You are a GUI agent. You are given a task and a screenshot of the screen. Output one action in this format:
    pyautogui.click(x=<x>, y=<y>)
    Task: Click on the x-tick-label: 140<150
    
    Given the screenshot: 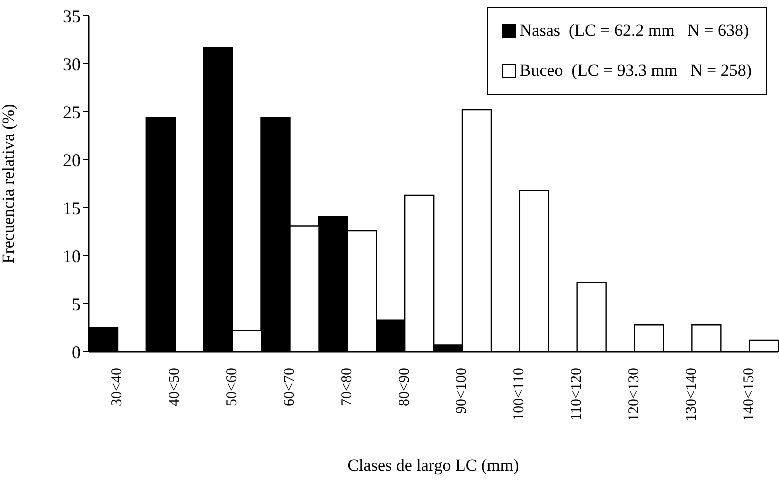 What is the action you would take?
    pyautogui.click(x=749, y=395)
    